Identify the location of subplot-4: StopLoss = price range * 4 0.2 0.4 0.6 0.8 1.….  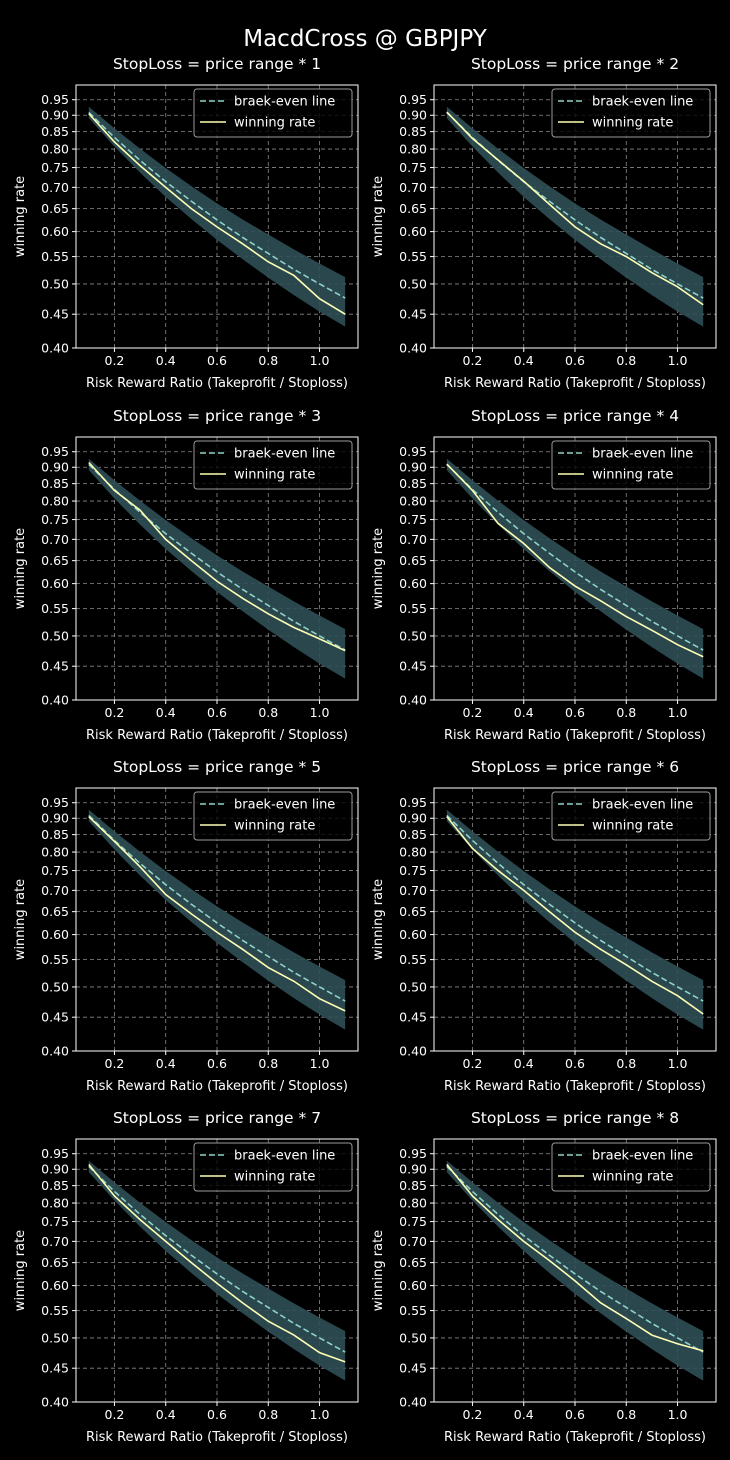
(544, 575).